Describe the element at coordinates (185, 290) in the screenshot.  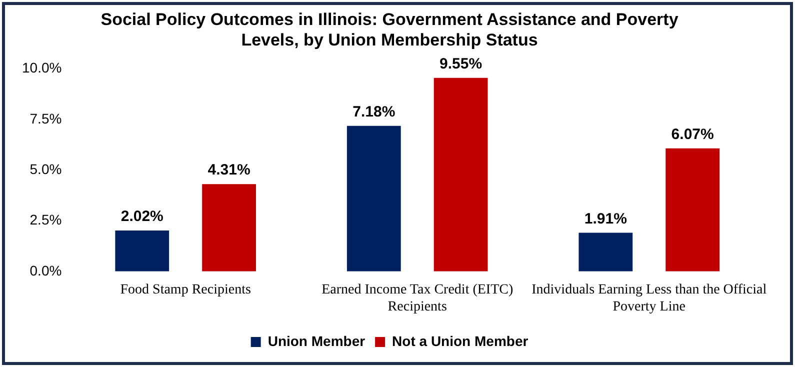
I see `x-tick-label: Food Stamp Recipients` at that location.